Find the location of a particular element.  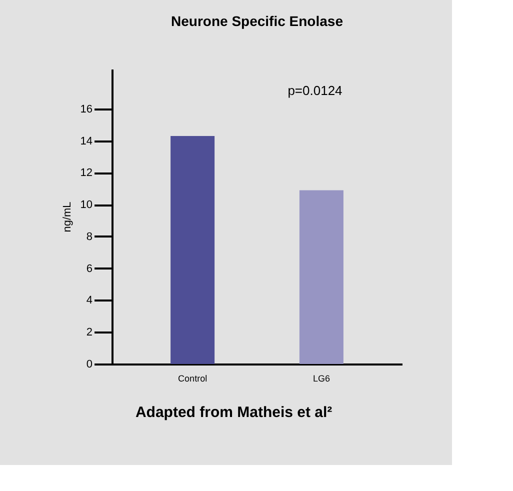

y-tick-label: 4 is located at coordinates (89, 300).